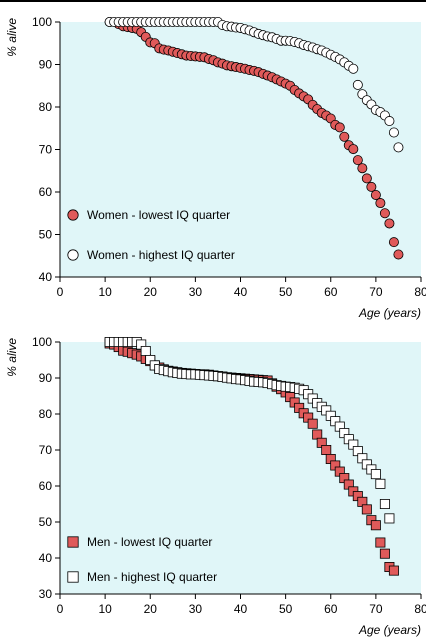  Describe the element at coordinates (213, 1) in the screenshot. I see `top-rule` at that location.